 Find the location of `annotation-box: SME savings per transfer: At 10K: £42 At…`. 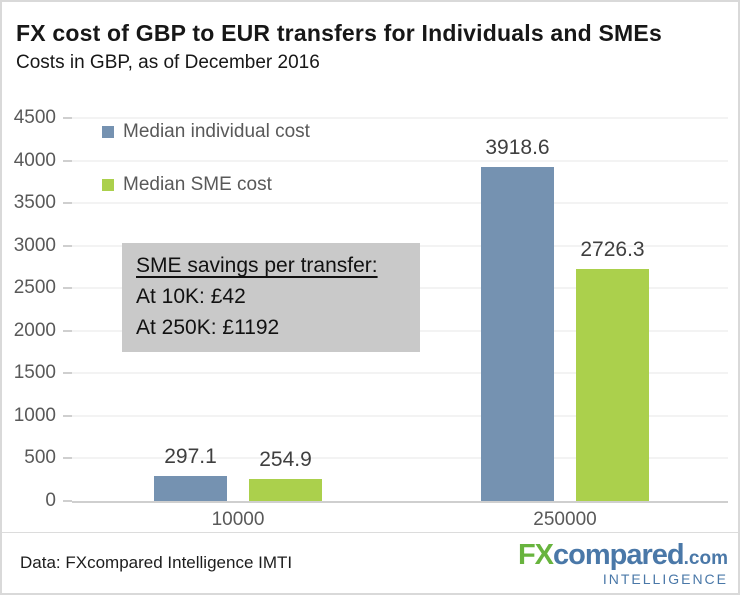

annotation-box: SME savings per transfer: At 10K: £42 At… is located at coordinates (271, 297).